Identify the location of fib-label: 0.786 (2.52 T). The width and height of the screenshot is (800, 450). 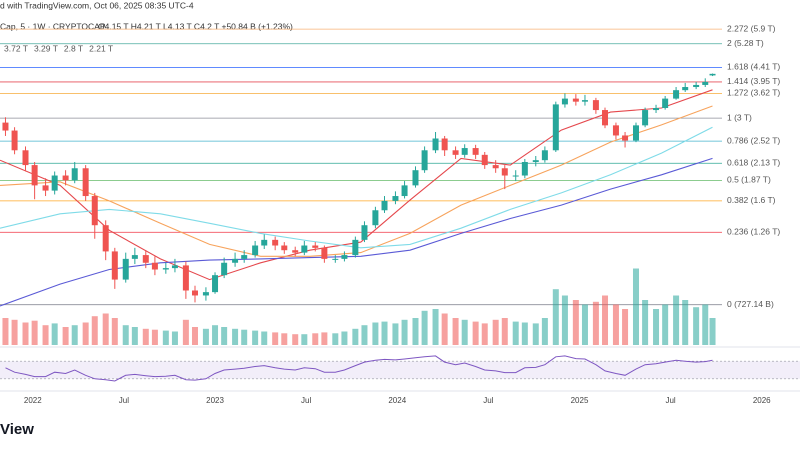
(753, 140).